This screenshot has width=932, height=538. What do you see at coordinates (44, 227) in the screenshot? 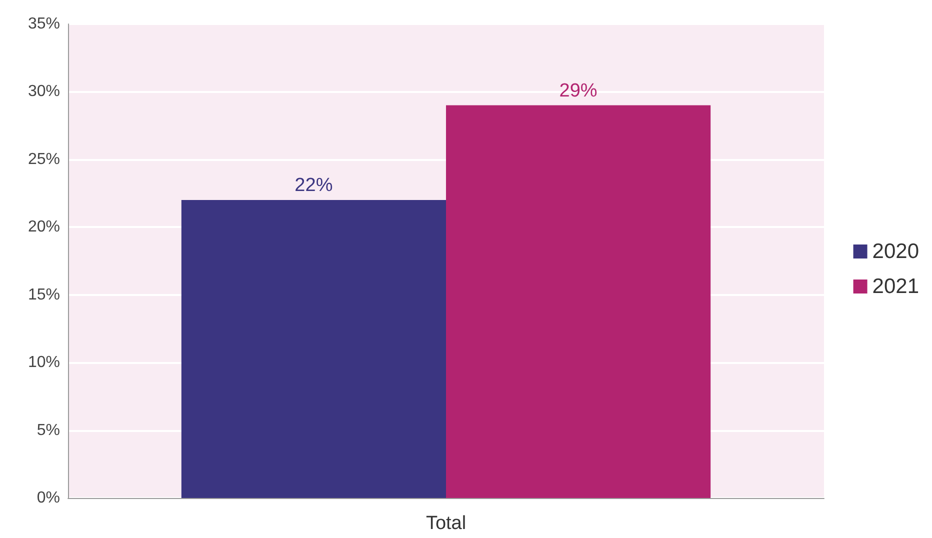
I see `y-tick-label: 20%` at bounding box center [44, 227].